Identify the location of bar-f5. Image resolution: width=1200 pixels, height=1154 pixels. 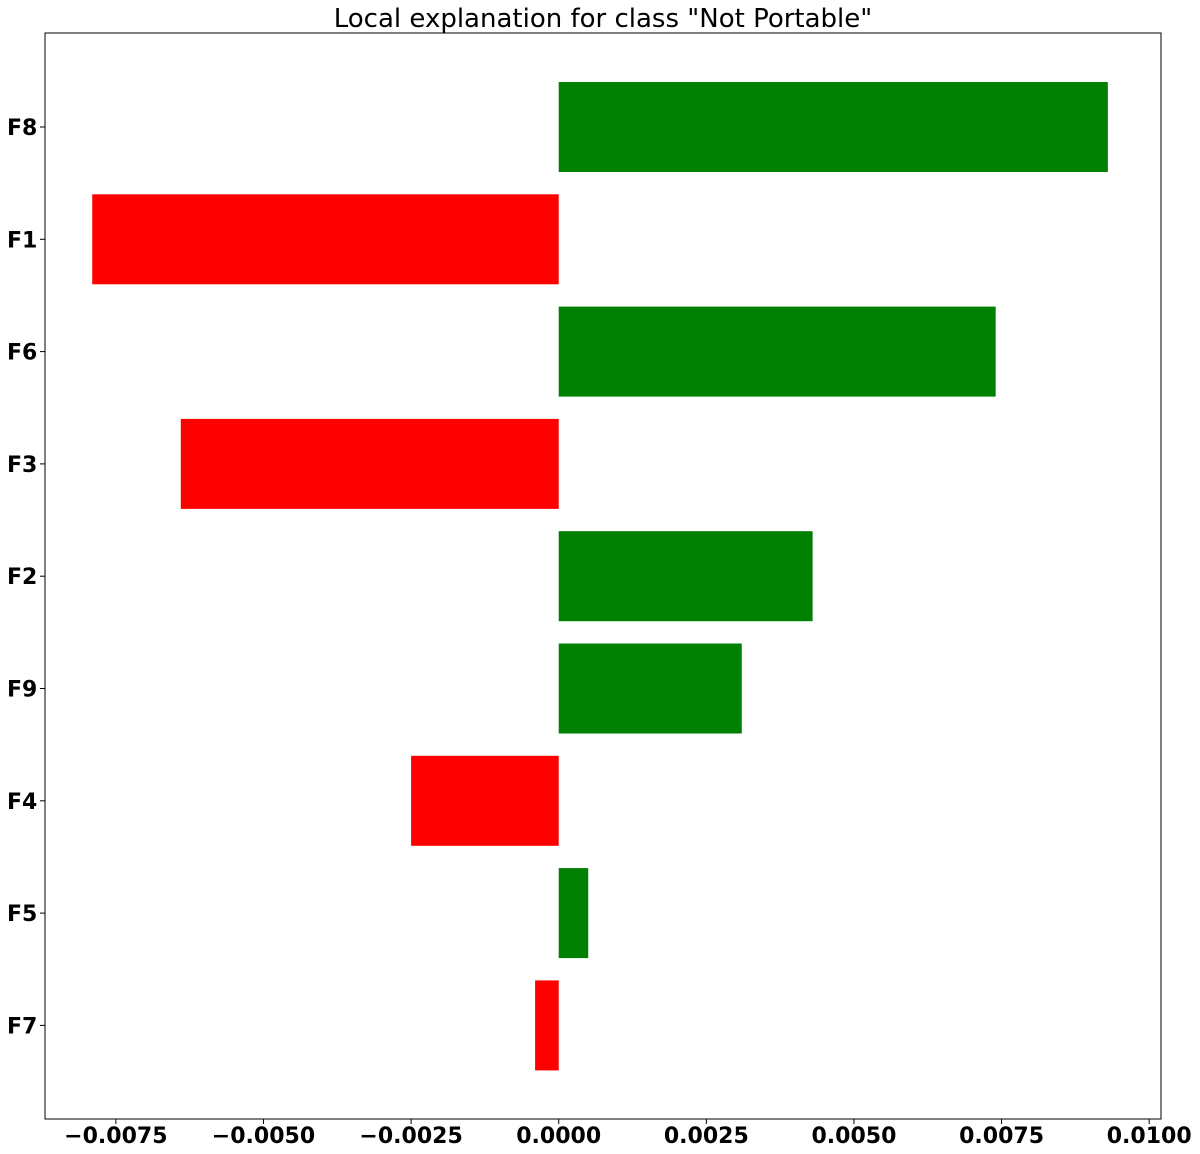
(573, 913).